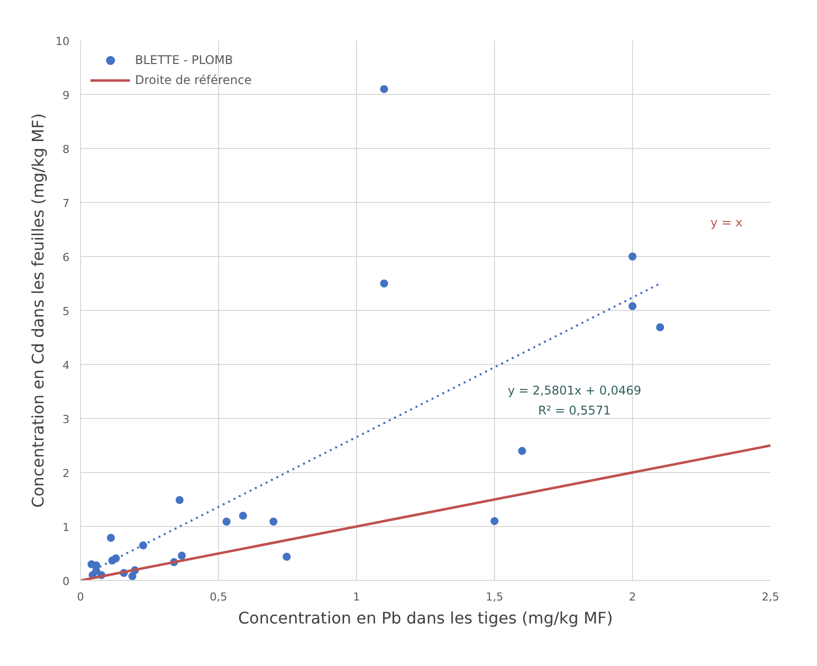  I want to click on x-tick-label: 0,5, so click(219, 597).